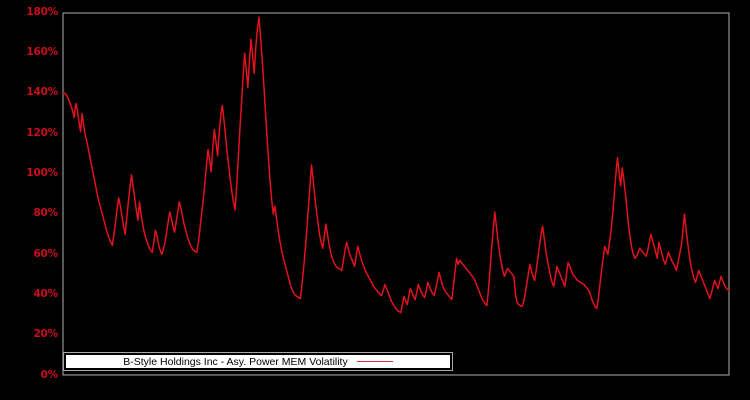  What do you see at coordinates (49, 375) in the screenshot?
I see `ytick-label-0: 0%` at bounding box center [49, 375].